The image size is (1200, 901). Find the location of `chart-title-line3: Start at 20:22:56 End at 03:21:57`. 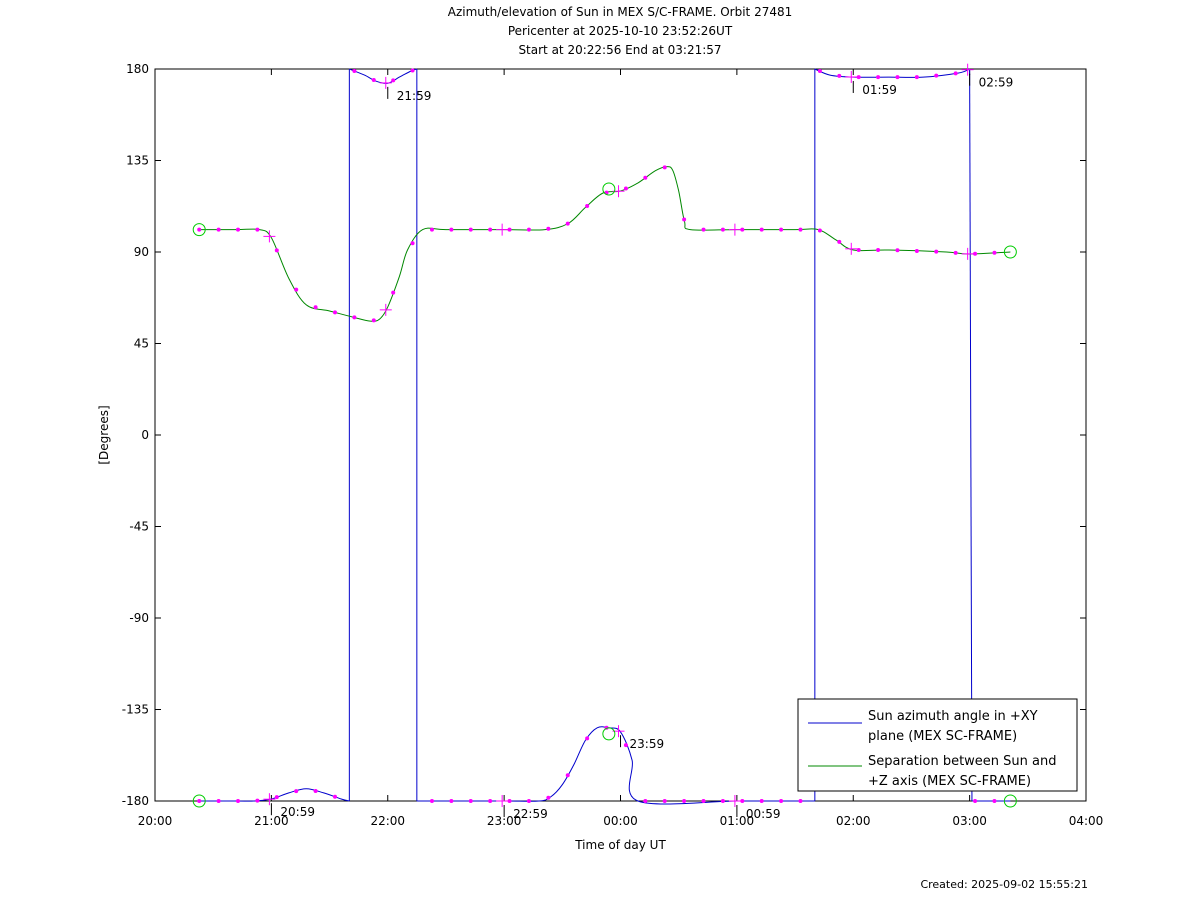

chart-title-line3: Start at 20:22:56 End at 03:21:57 is located at coordinates (620, 50).